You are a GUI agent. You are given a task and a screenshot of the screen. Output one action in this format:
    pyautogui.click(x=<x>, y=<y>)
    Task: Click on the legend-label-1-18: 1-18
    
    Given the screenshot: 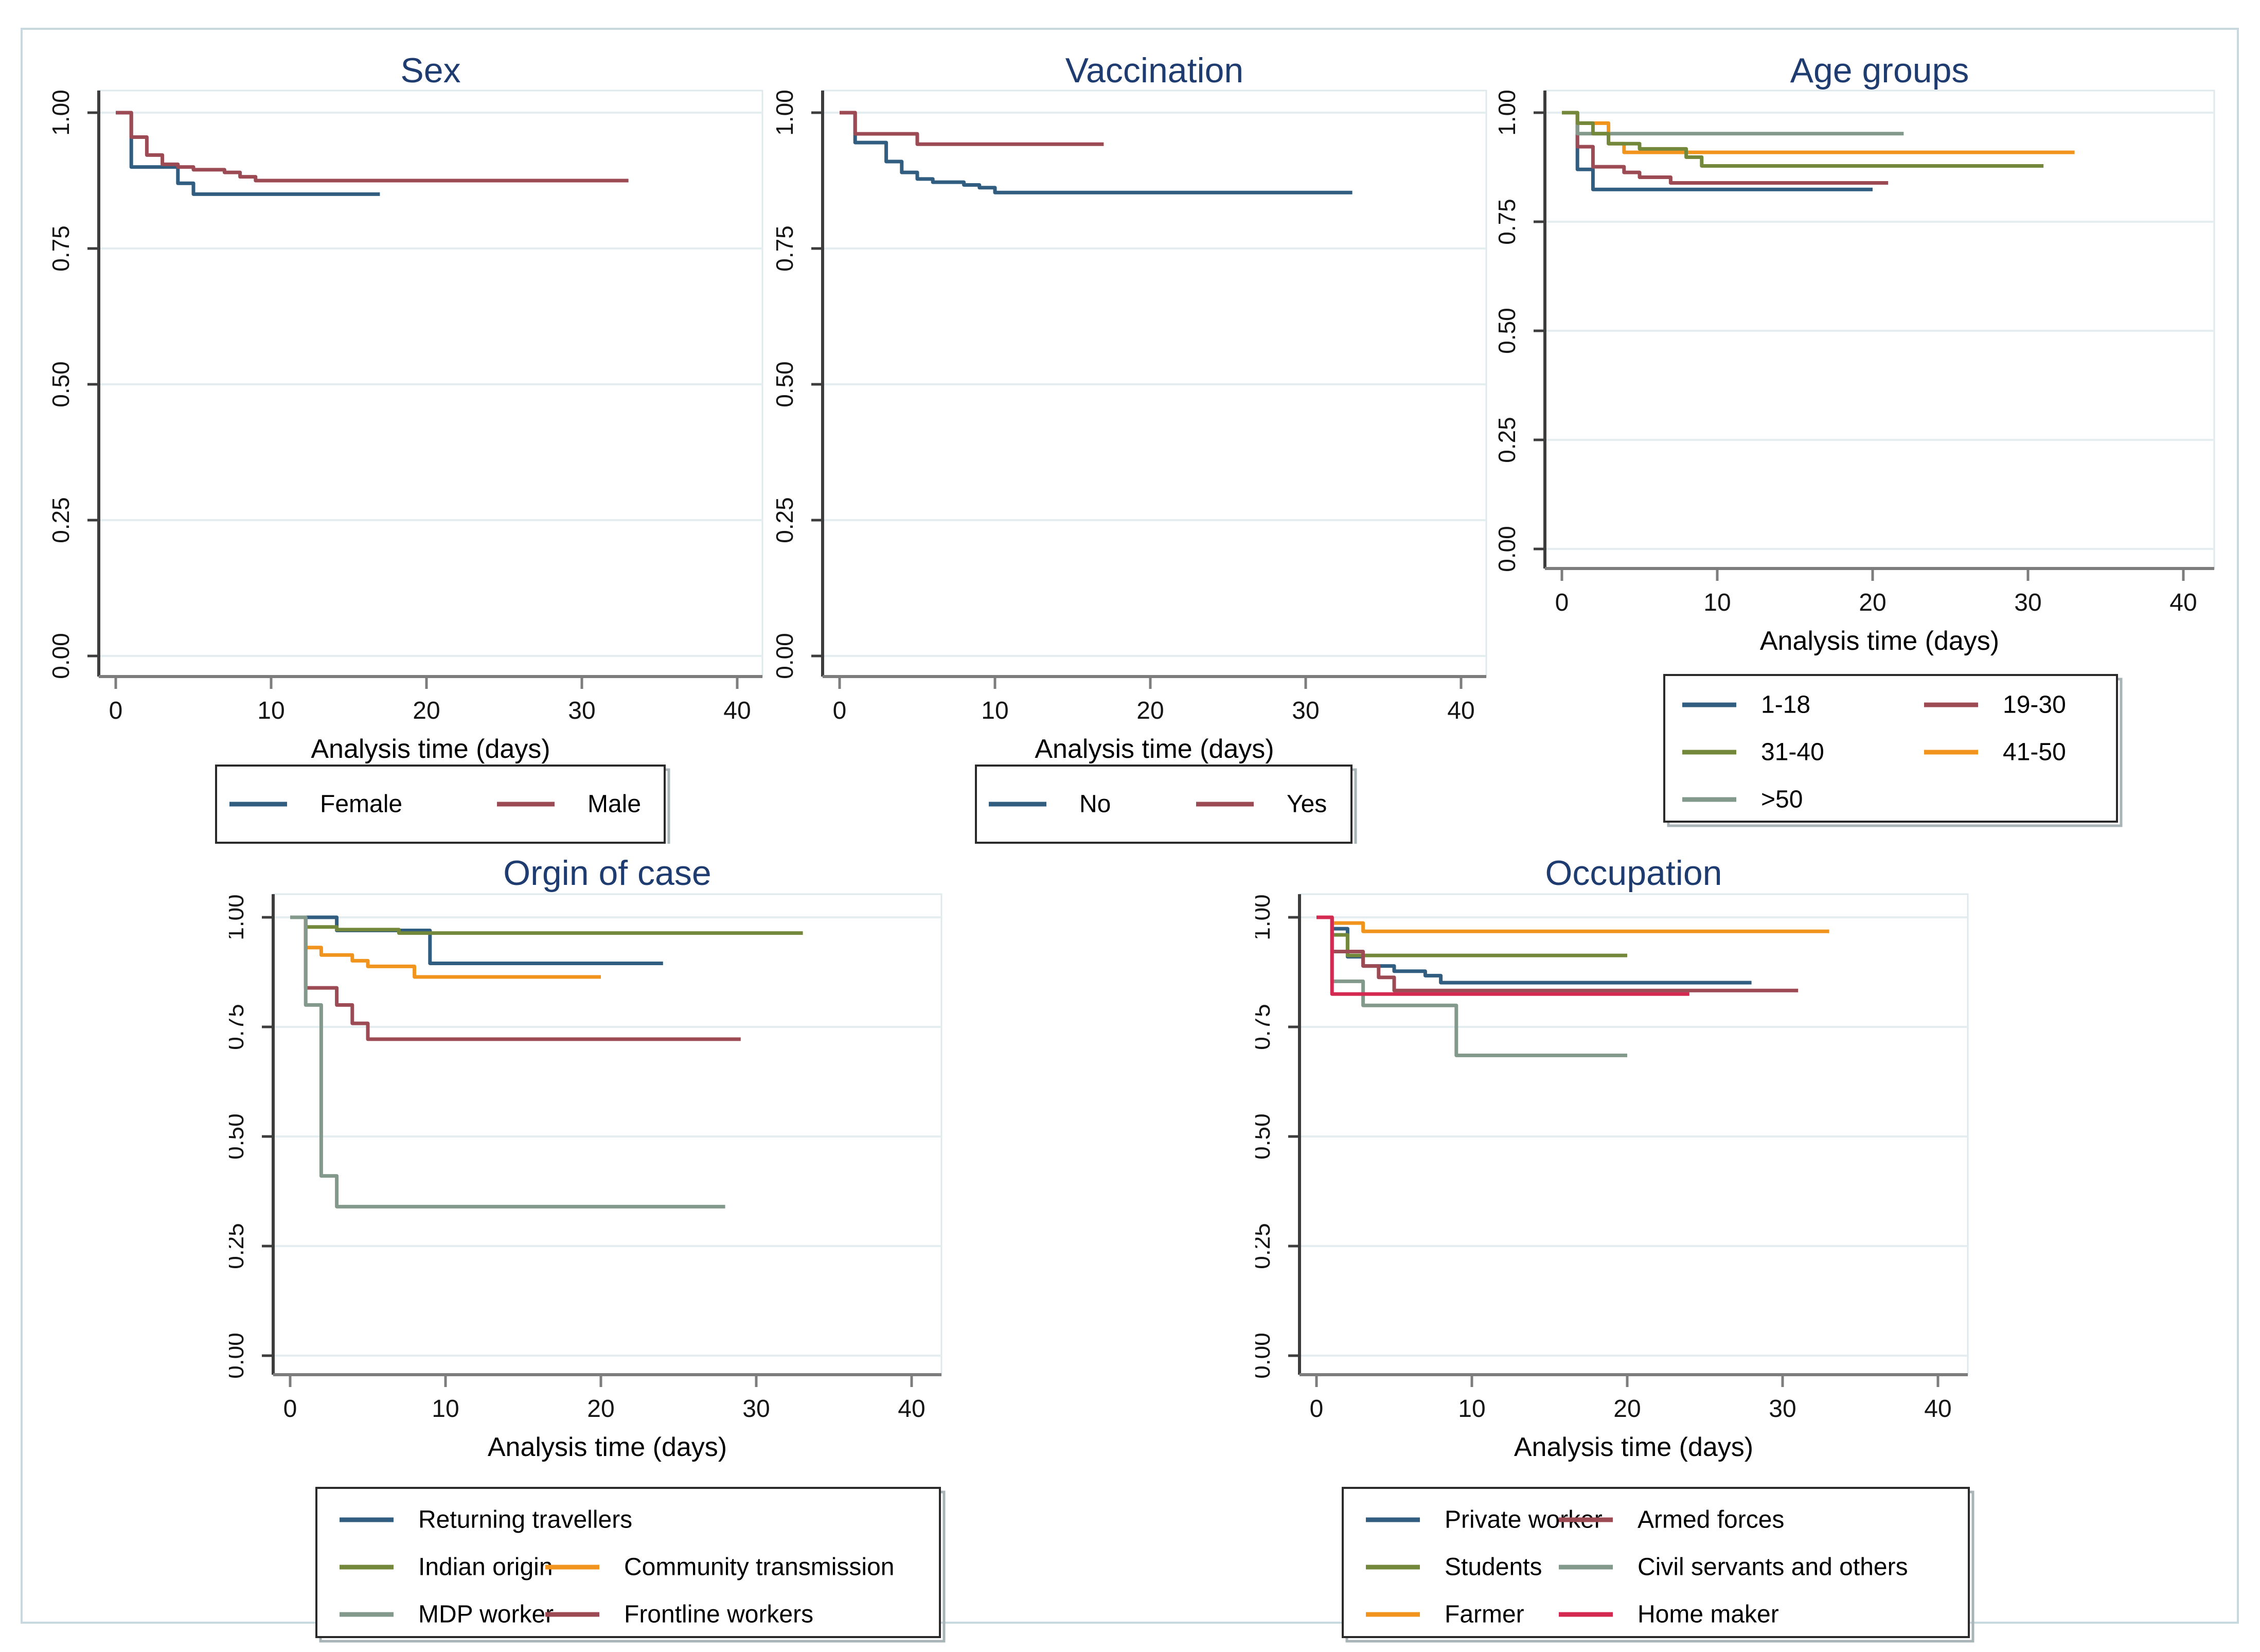 What is the action you would take?
    pyautogui.click(x=1786, y=705)
    